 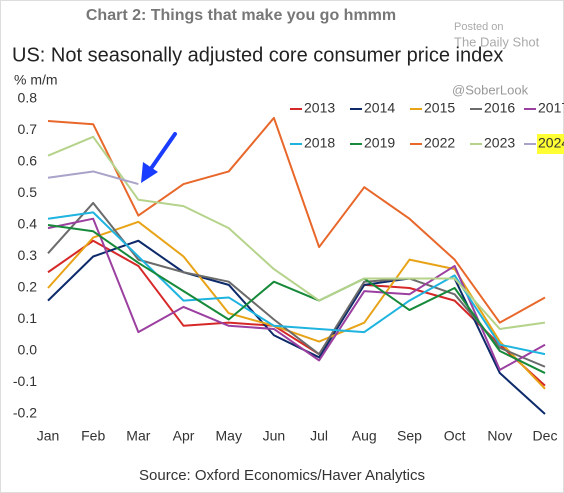 What do you see at coordinates (28, 161) in the screenshot?
I see `y-tick-label: 0.6` at bounding box center [28, 161].